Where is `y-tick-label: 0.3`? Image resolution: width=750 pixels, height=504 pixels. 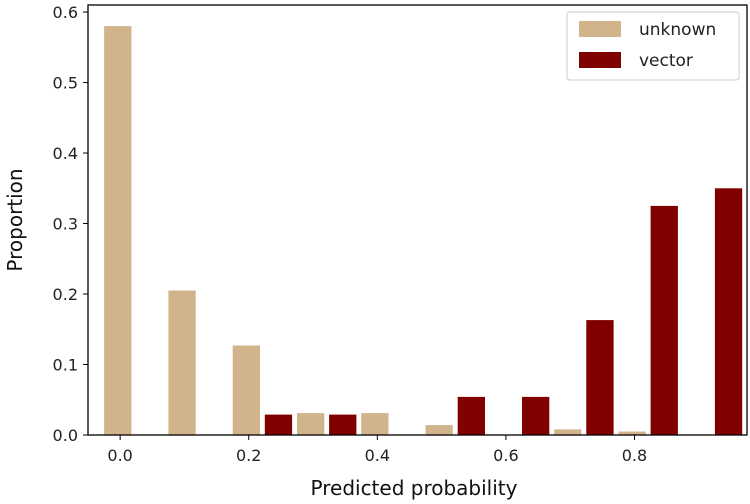
y-tick-label: 0.3 is located at coordinates (65, 224).